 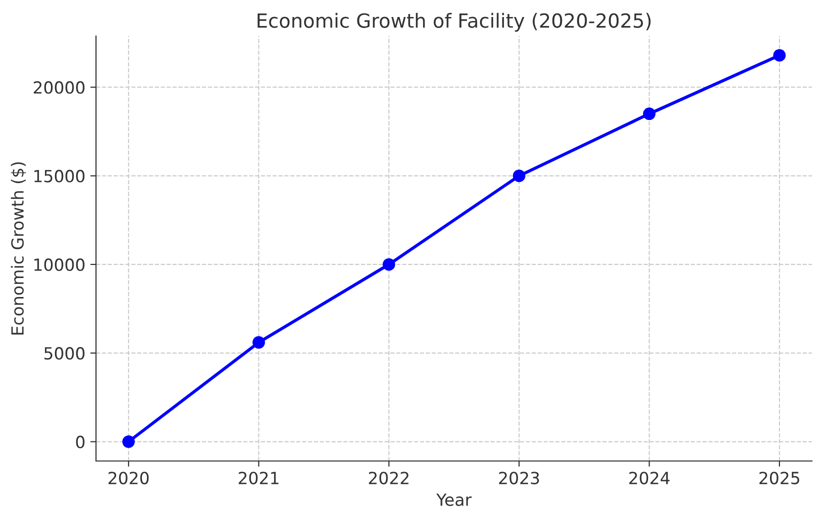 What do you see at coordinates (80, 442) in the screenshot?
I see `y-tick-label: 0` at bounding box center [80, 442].